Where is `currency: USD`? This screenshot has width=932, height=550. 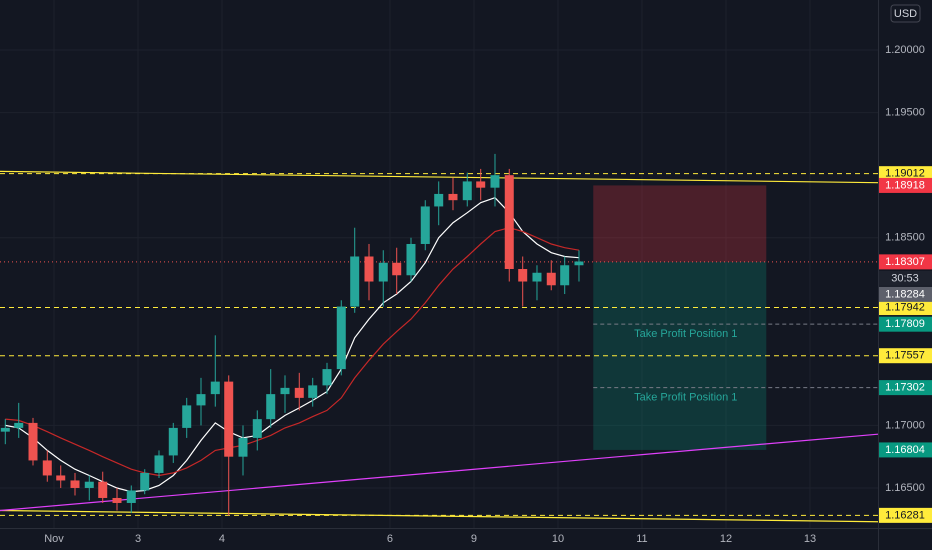 currency: USD is located at coordinates (905, 14).